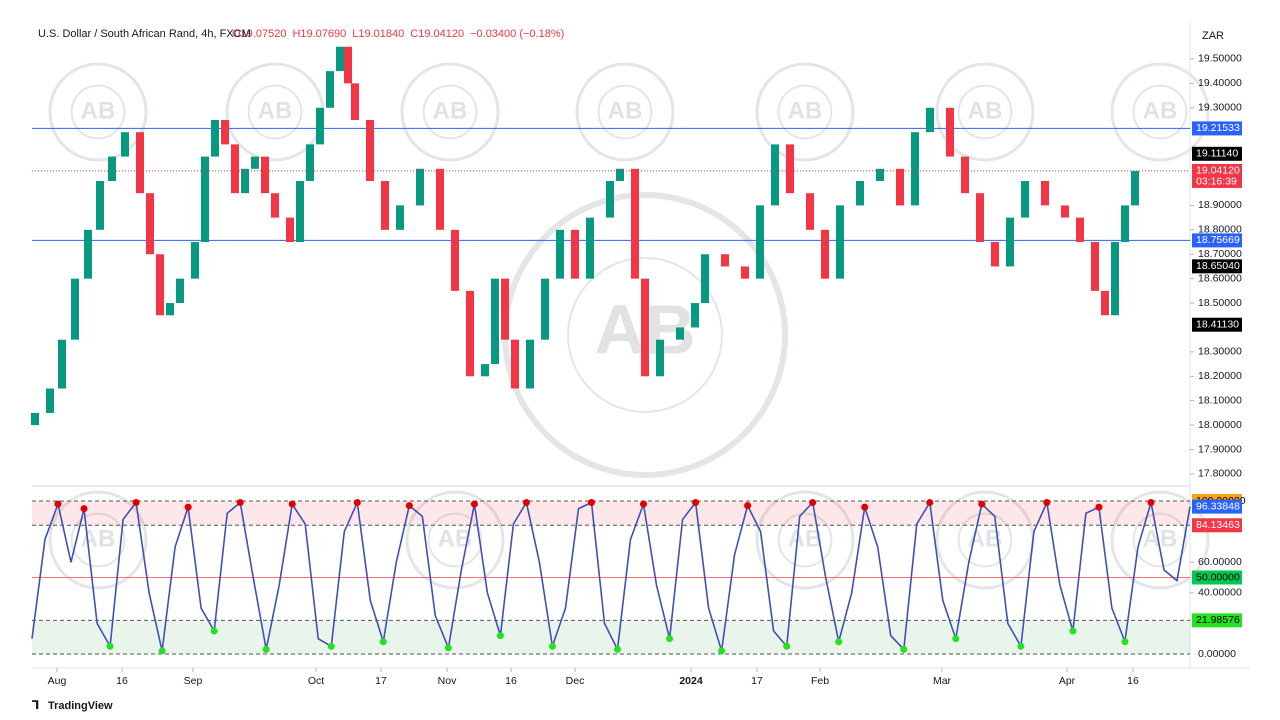  I want to click on y-tick-label: 18.70000, so click(1220, 254).